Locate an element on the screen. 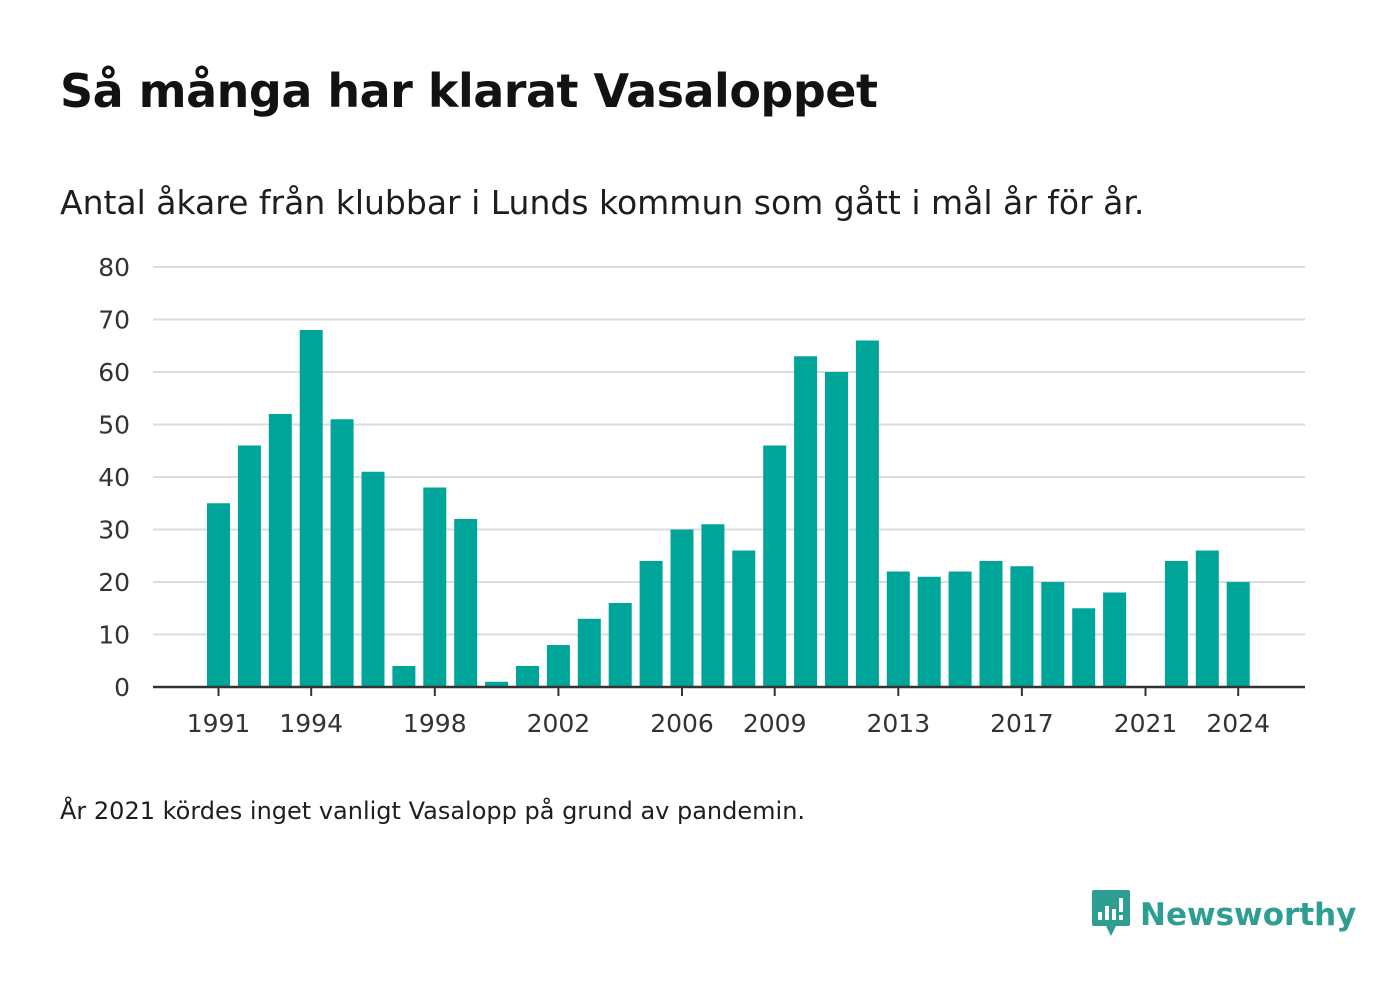  newsworthy-logo-icon is located at coordinates (1111, 915).